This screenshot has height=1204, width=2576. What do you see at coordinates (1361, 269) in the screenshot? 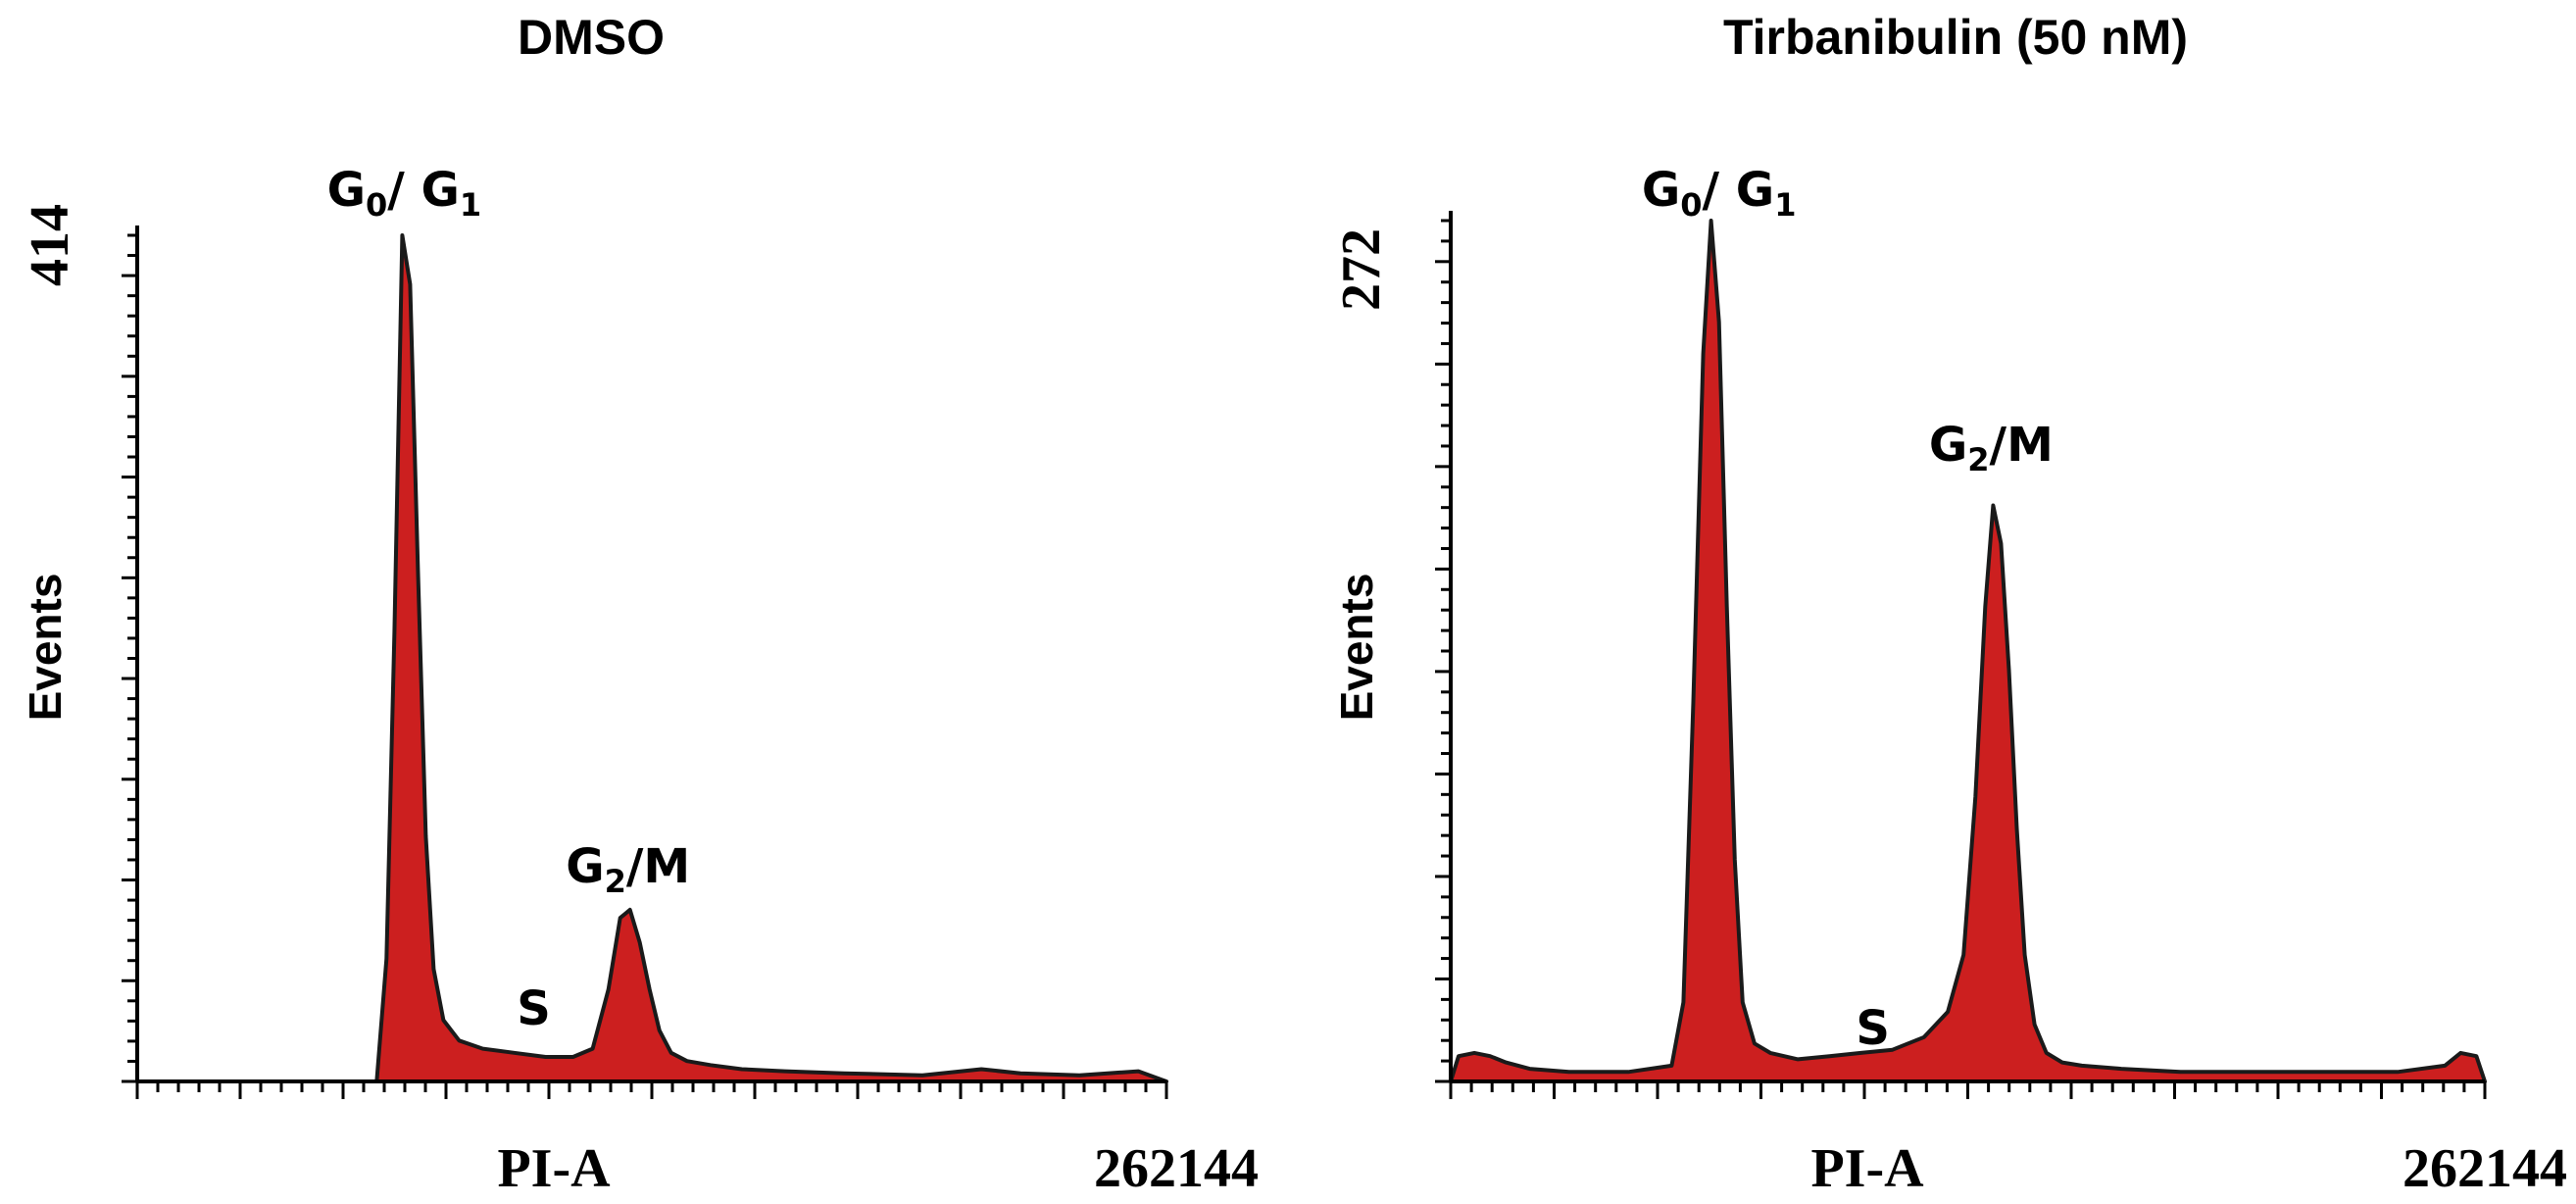
I see `y-max-label: 272` at bounding box center [1361, 269].